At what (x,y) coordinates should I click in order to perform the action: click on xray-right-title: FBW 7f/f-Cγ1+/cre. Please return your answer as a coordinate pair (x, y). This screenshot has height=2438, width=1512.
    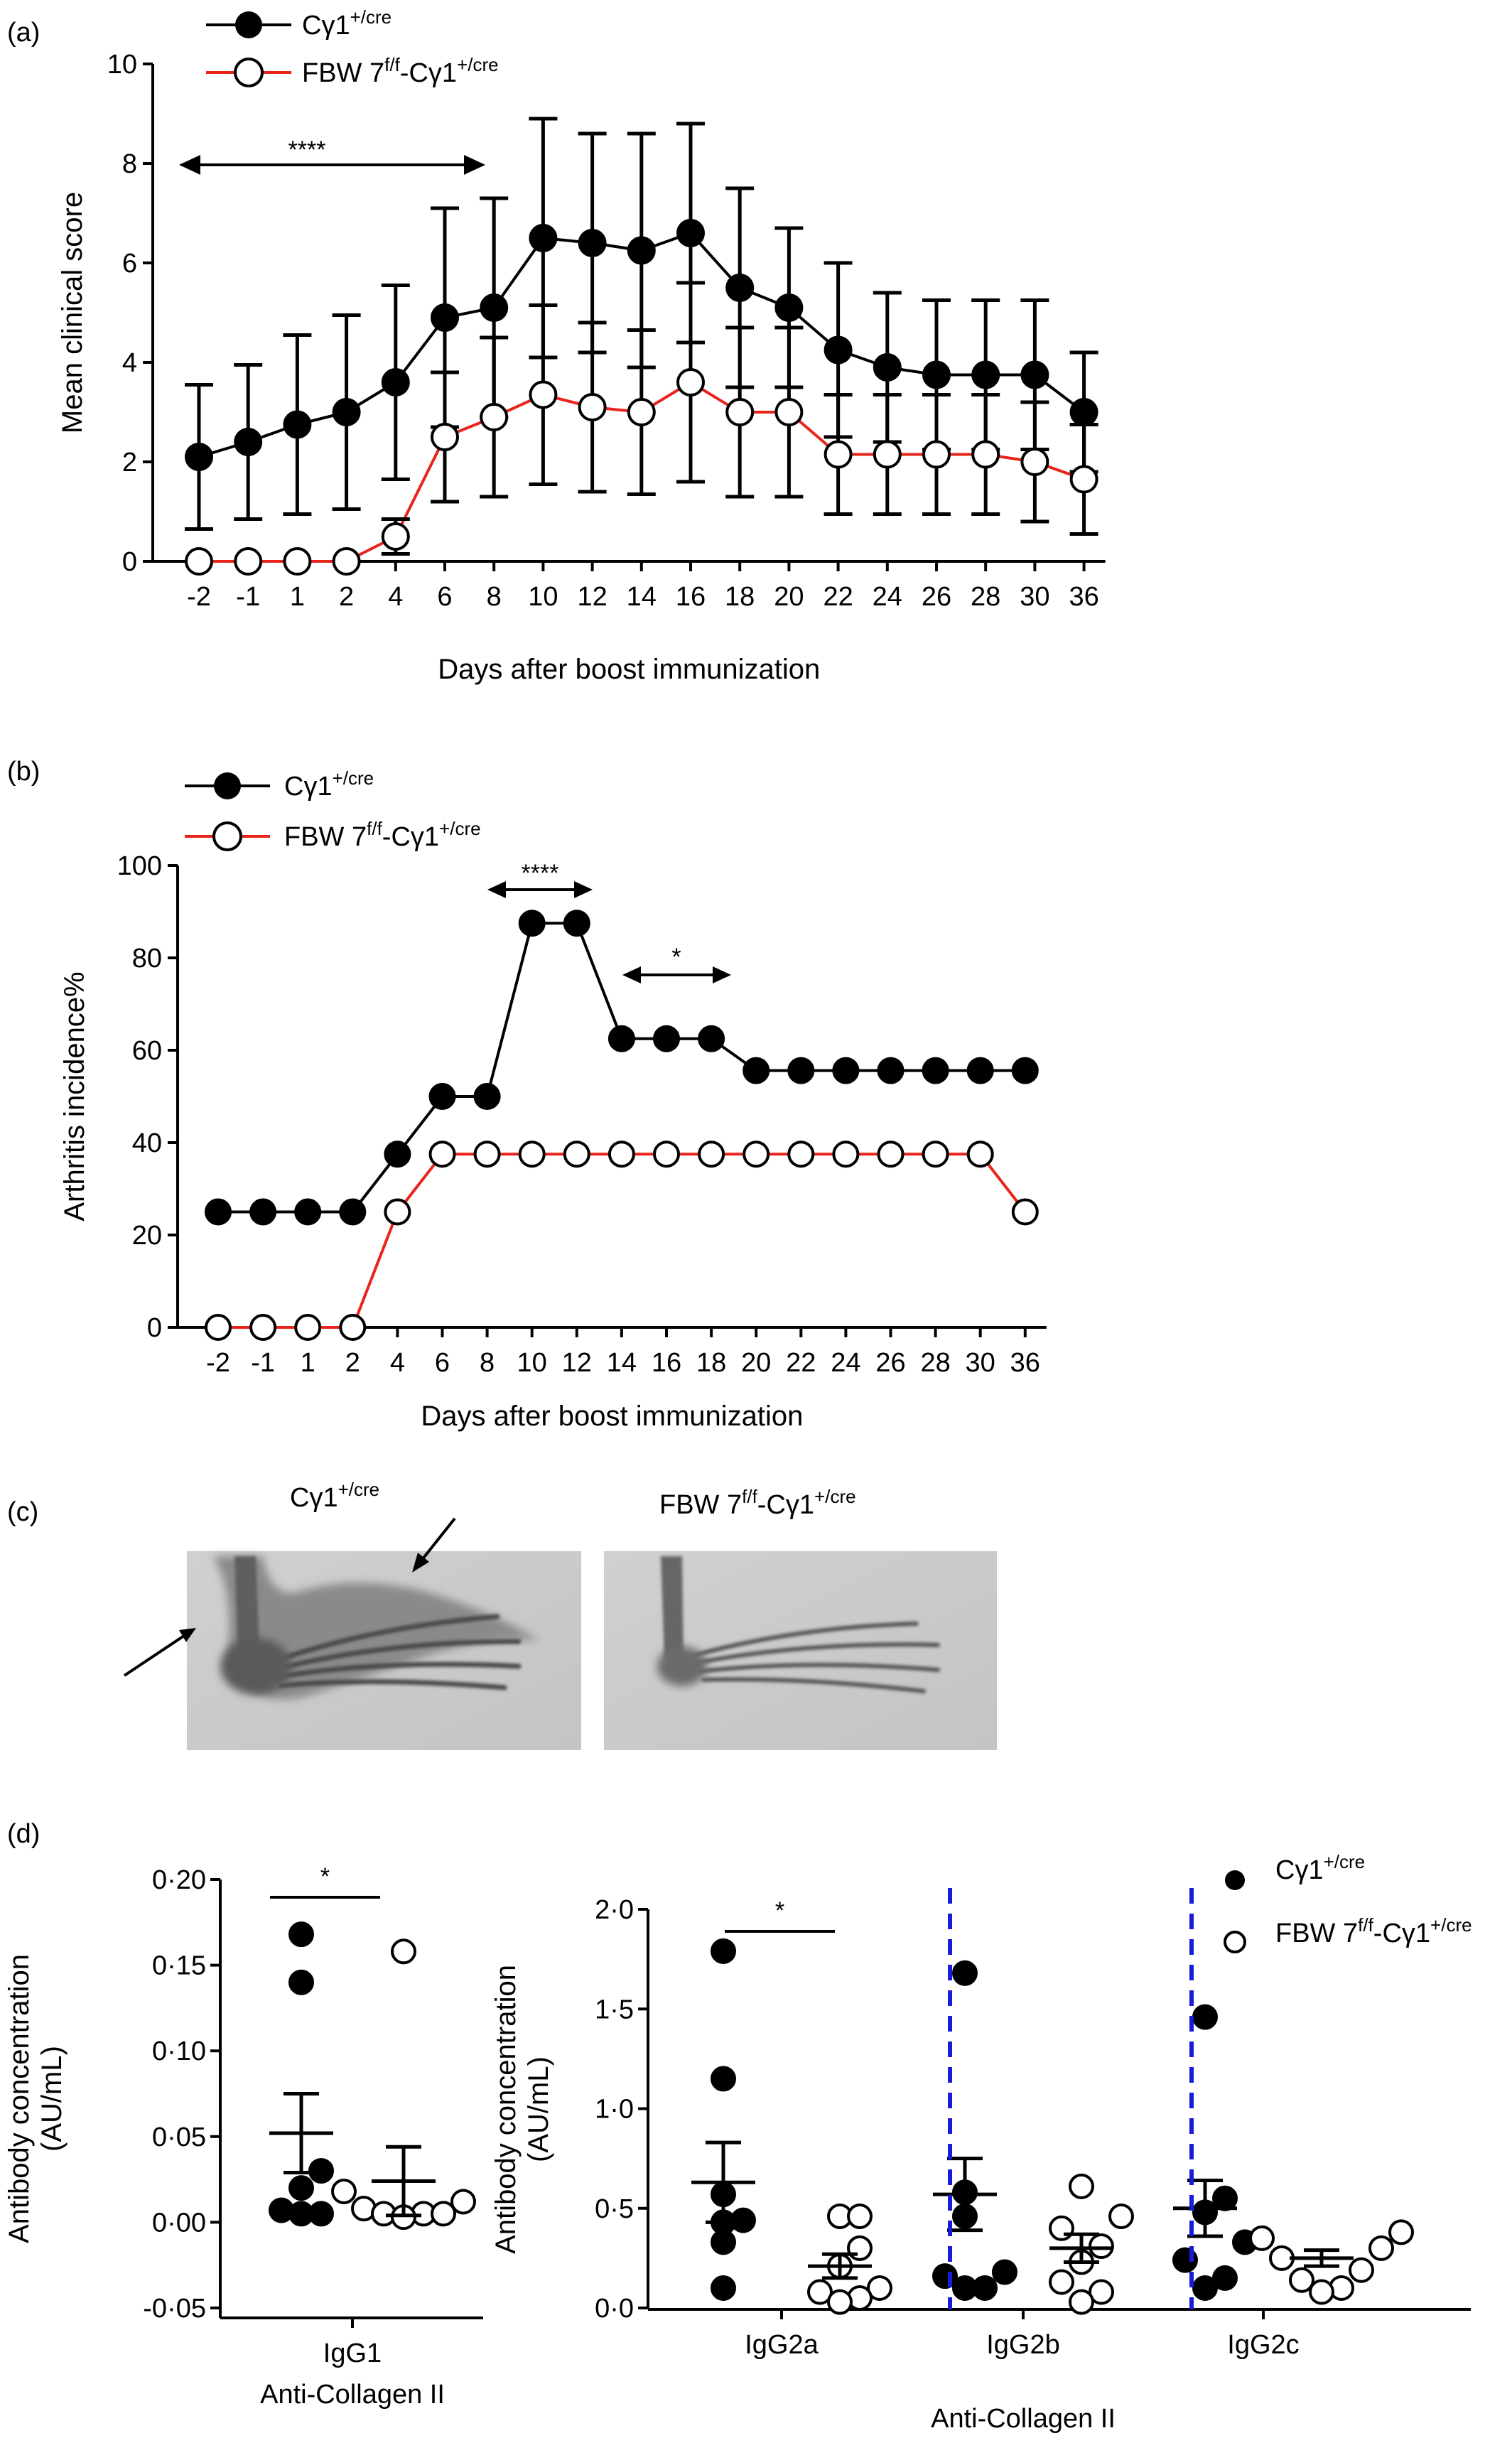
    Looking at the image, I should click on (757, 1503).